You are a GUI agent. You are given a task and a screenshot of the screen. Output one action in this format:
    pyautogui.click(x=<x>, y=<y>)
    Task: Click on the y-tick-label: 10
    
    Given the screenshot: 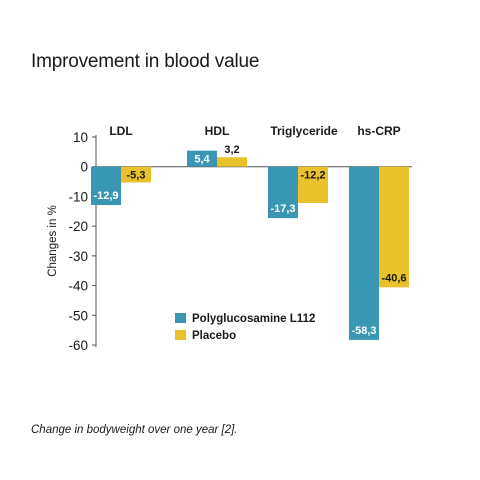 What is the action you would take?
    pyautogui.click(x=80, y=137)
    